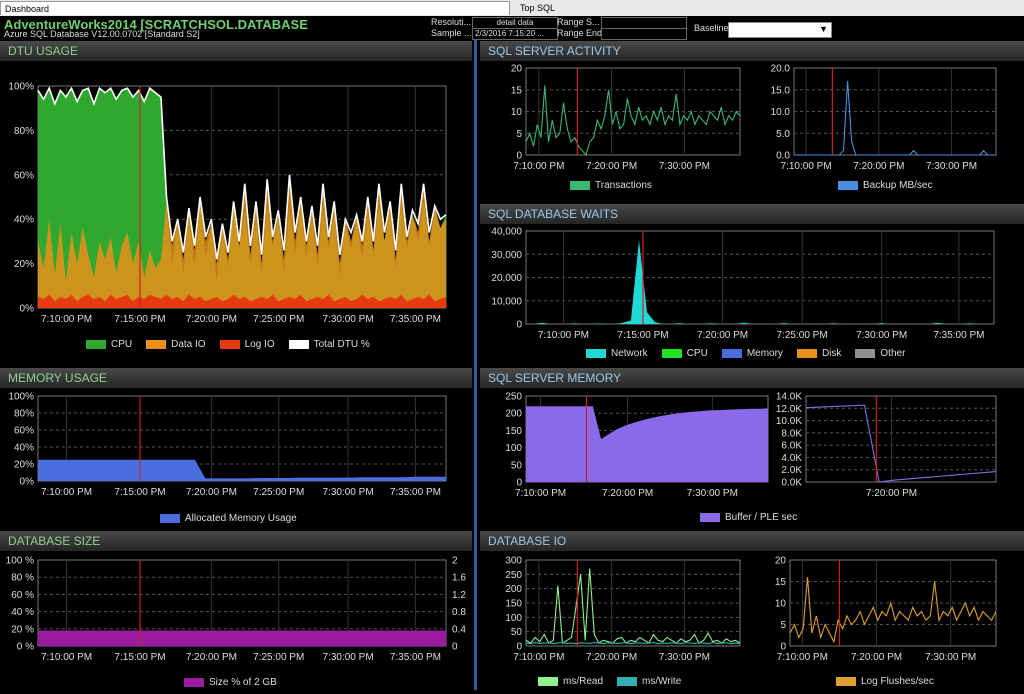 The image size is (1024, 694). What do you see at coordinates (623, 185) in the screenshot?
I see `legend-label: Transactions` at bounding box center [623, 185].